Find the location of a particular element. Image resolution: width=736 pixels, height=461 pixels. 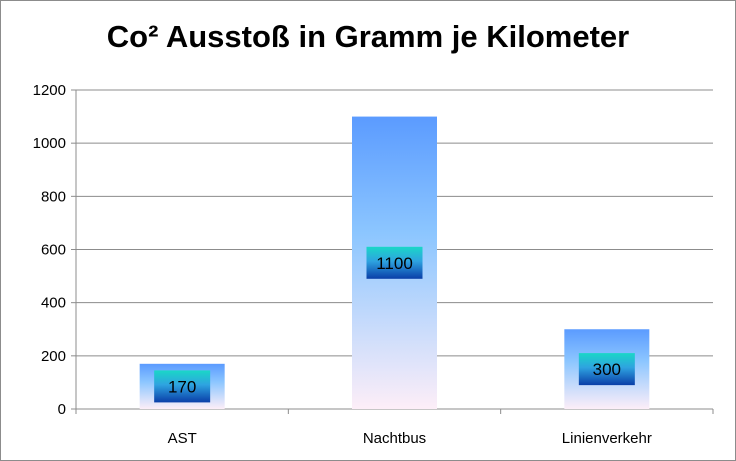

y-tick-label: 200 is located at coordinates (53, 356).